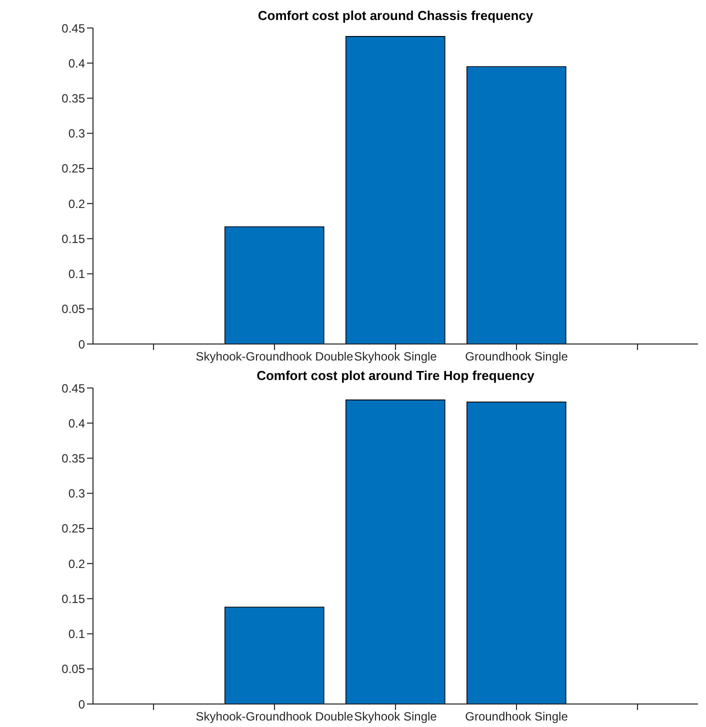  Describe the element at coordinates (396, 15) in the screenshot. I see `chart-title: Comfort cost plot around Chassis frequency` at that location.